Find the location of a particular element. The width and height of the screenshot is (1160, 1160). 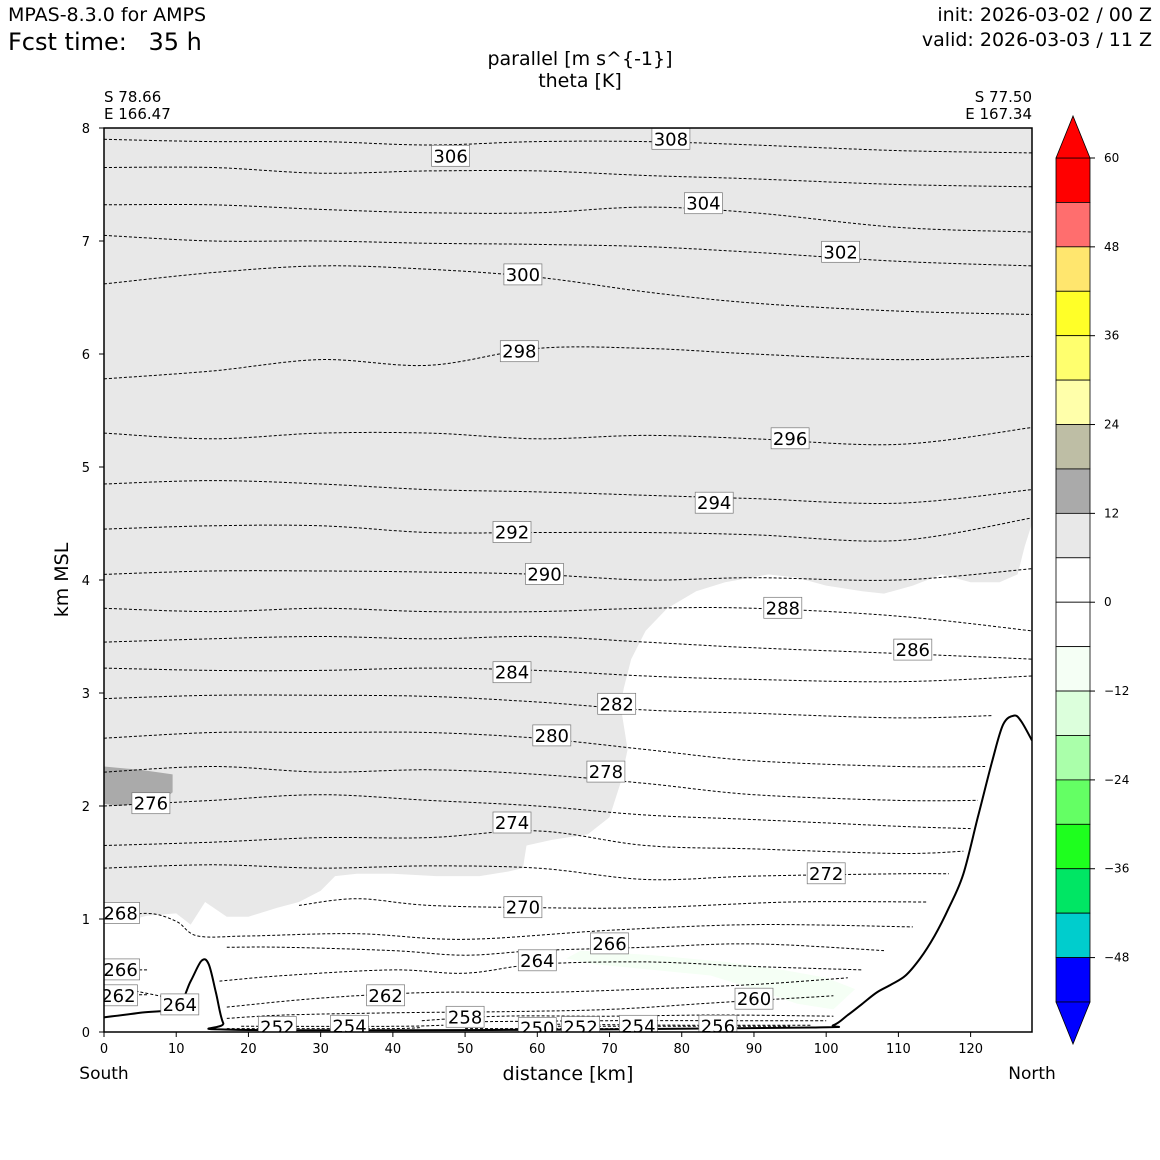

contour-label-270-15: 270 is located at coordinates (523, 907).